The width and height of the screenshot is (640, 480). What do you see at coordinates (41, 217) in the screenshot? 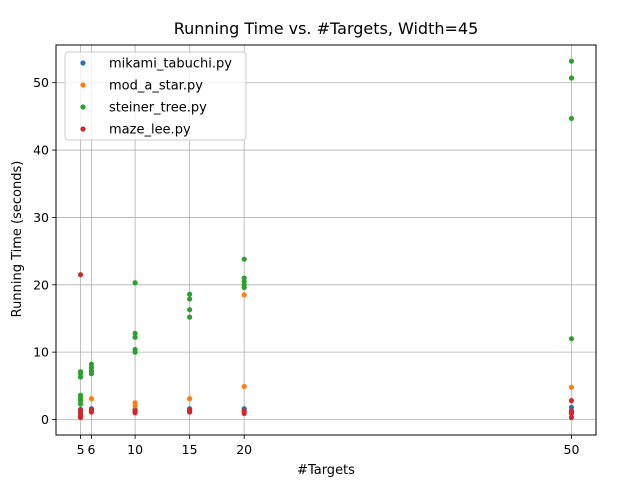
I see `y-tick-label: 30` at bounding box center [41, 217].